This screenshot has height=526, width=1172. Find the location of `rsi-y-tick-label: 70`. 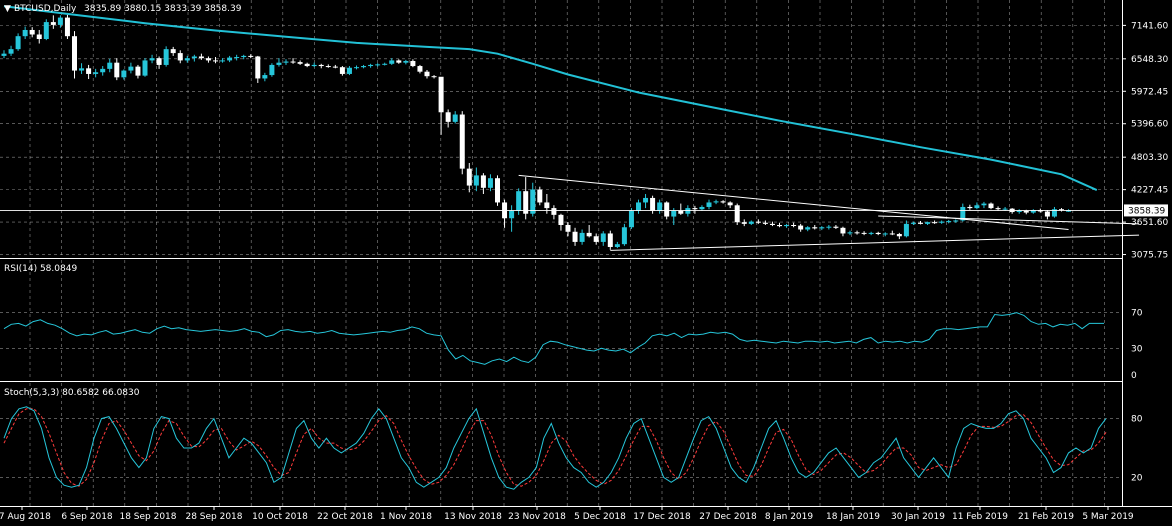

rsi-y-tick-label: 70 is located at coordinates (1137, 314).